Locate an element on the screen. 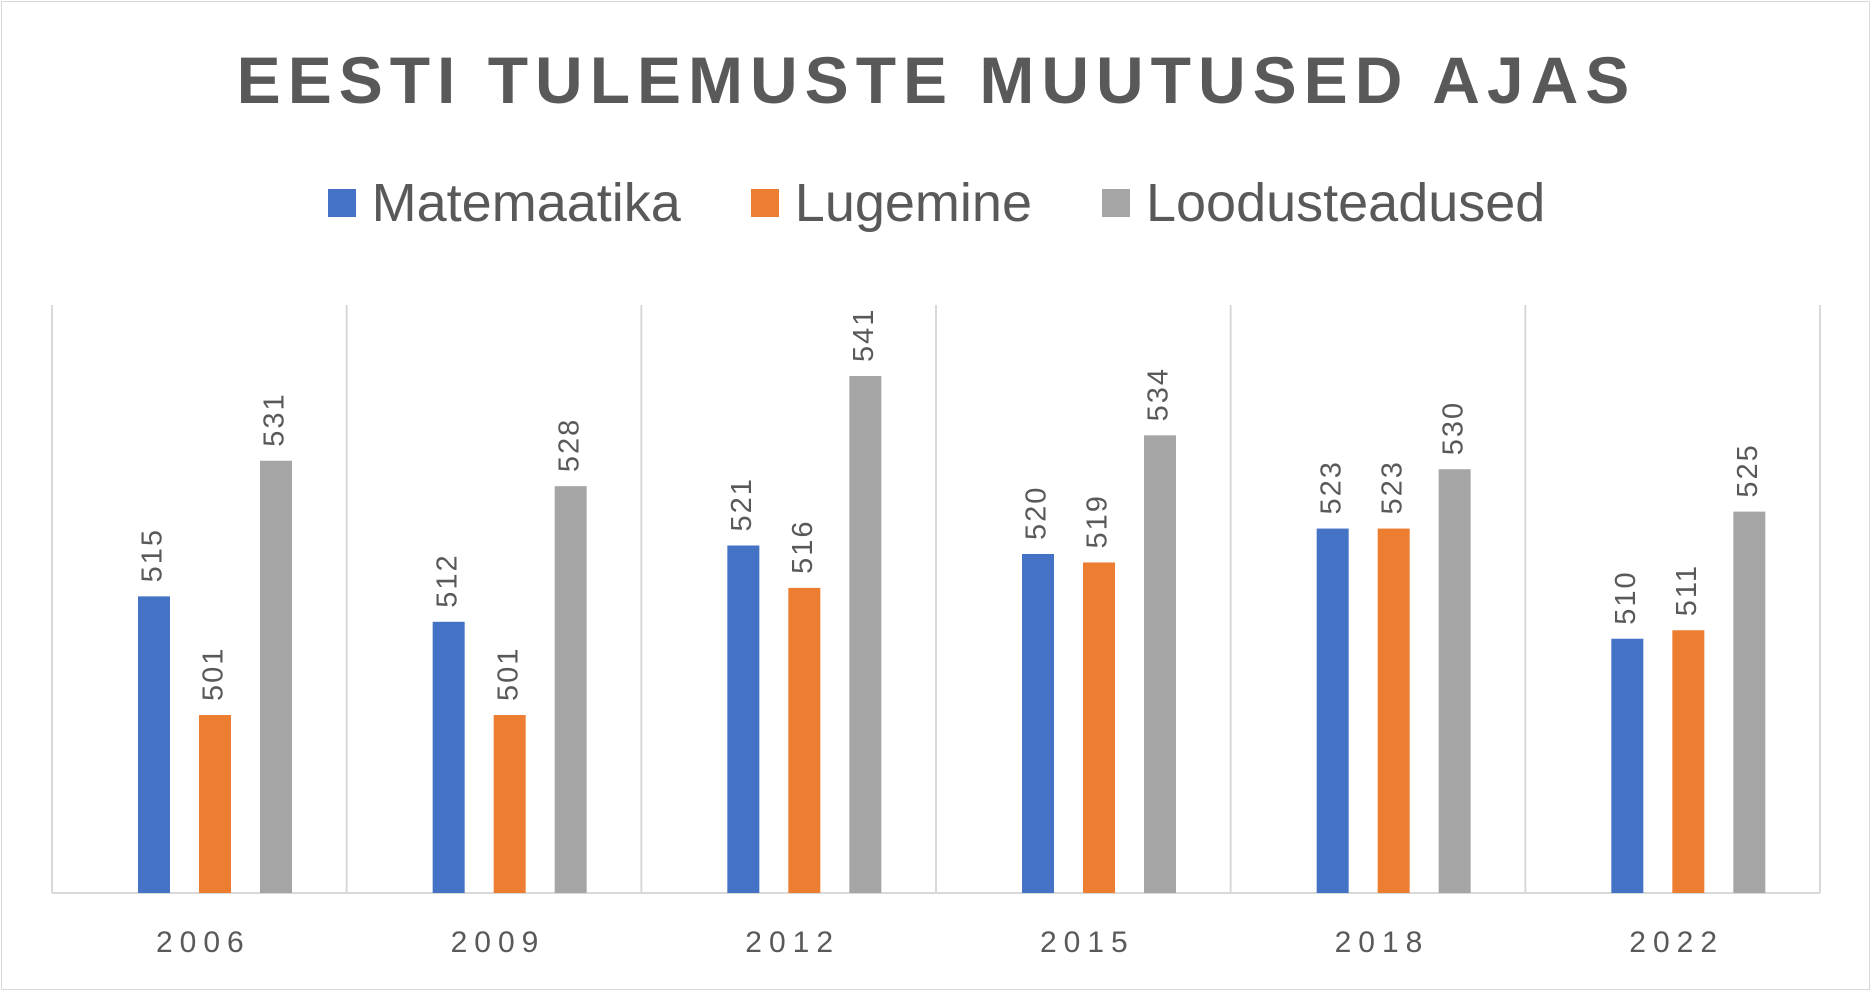 The image size is (1873, 993). chart-title: EESTI TULEMUSTE MUUTUSED AJAS is located at coordinates (936, 80).